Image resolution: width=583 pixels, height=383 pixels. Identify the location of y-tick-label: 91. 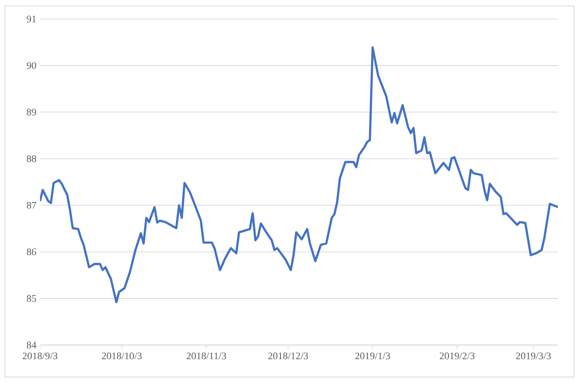
(31, 19).